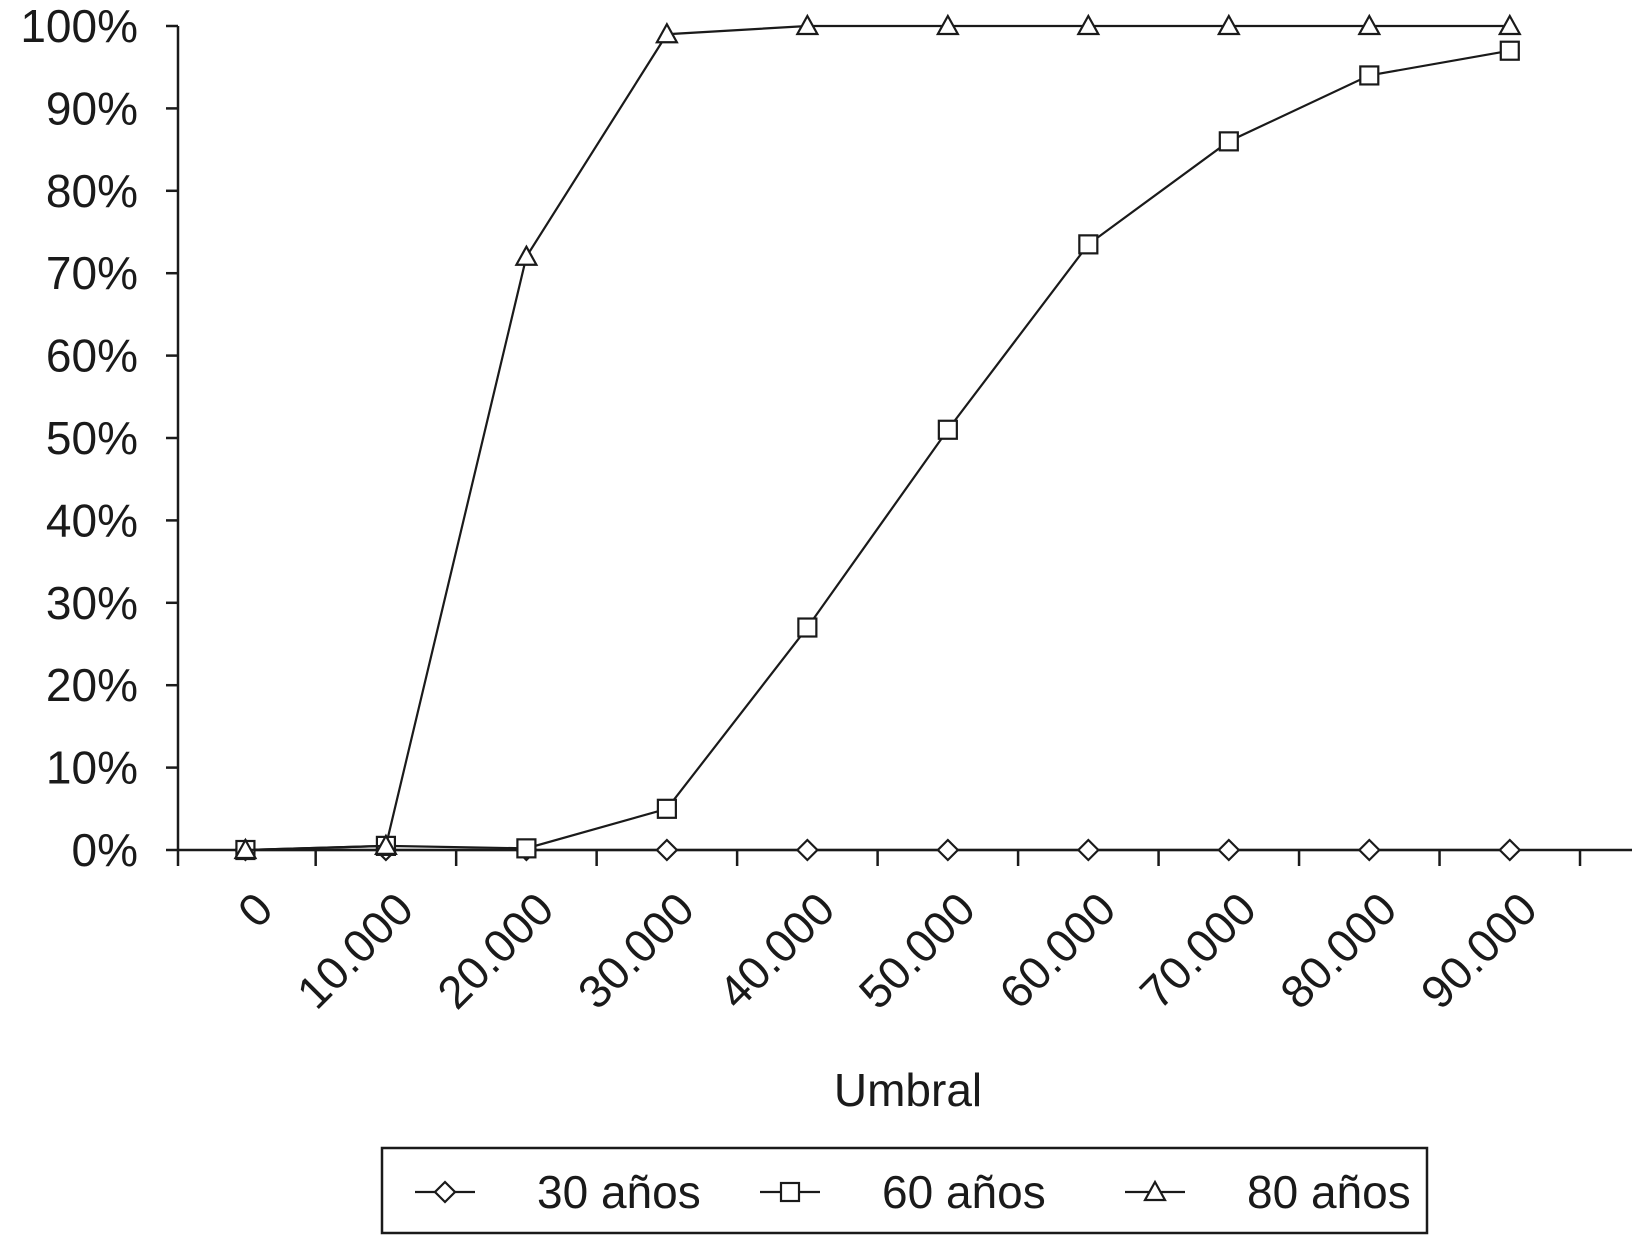 The width and height of the screenshot is (1635, 1238). What do you see at coordinates (917, 950) in the screenshot?
I see `x-tick-label: 50.000` at bounding box center [917, 950].